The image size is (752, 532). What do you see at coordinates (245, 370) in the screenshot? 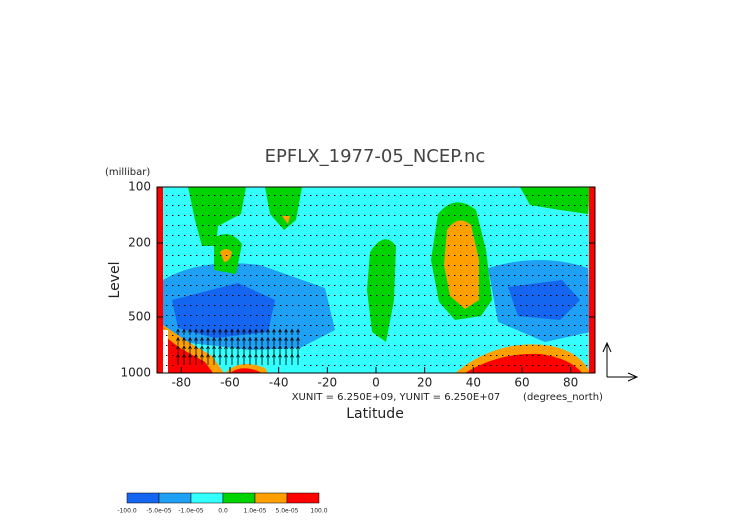
I see `contour-region` at bounding box center [245, 370].